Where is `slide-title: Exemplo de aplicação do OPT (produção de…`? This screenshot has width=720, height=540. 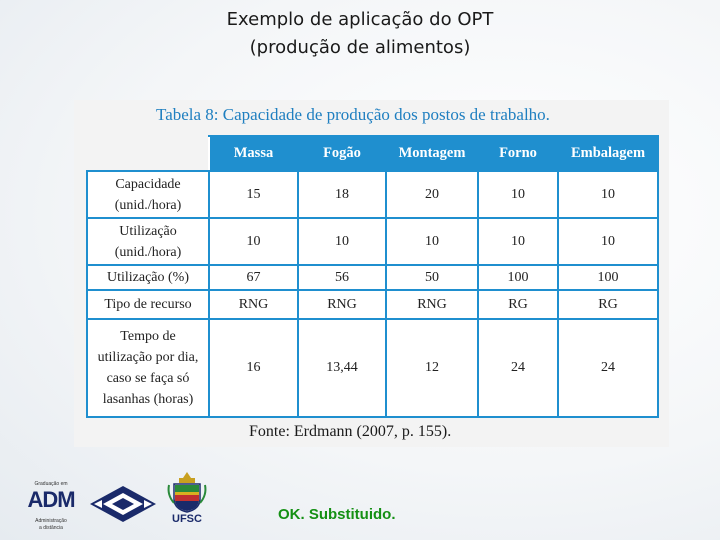 slide-title: Exemplo de aplicação do OPT (produção de… is located at coordinates (360, 34).